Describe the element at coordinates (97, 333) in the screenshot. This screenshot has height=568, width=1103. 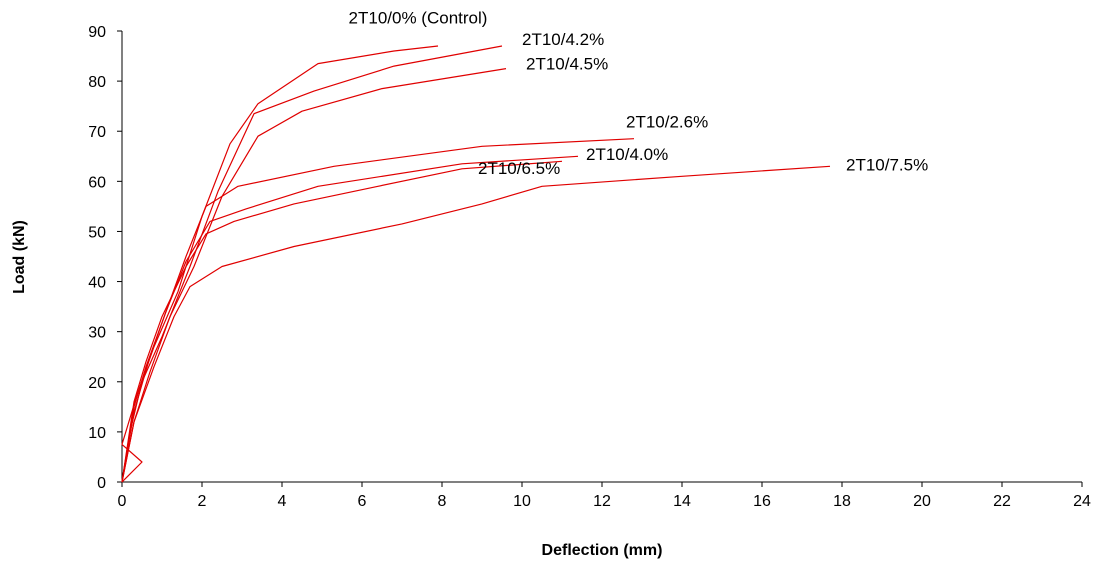
I see `y-tick-label: 30` at that location.